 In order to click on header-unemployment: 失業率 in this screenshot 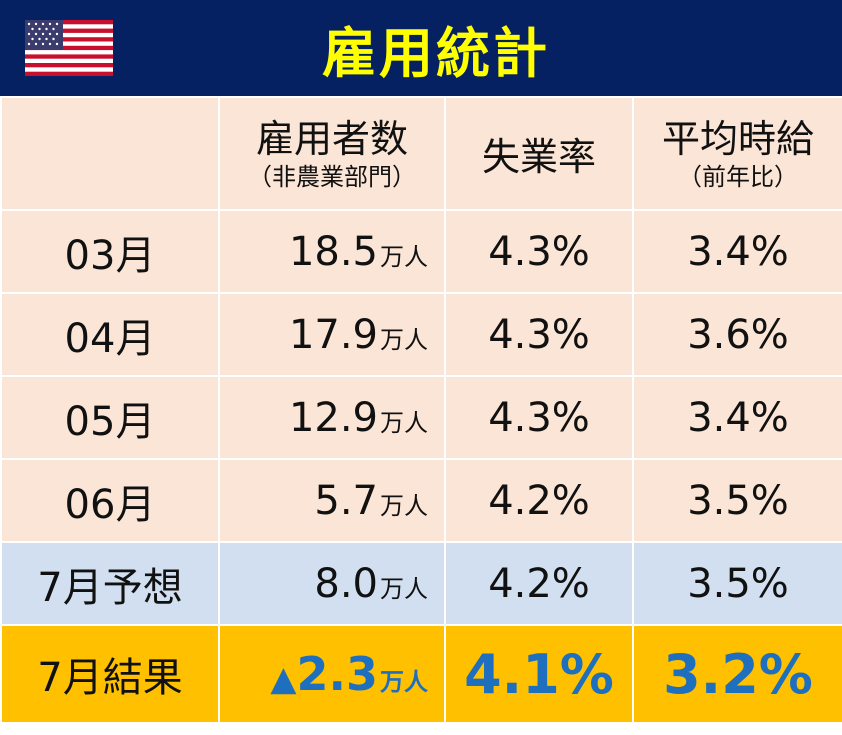, I will do `click(539, 153)`.